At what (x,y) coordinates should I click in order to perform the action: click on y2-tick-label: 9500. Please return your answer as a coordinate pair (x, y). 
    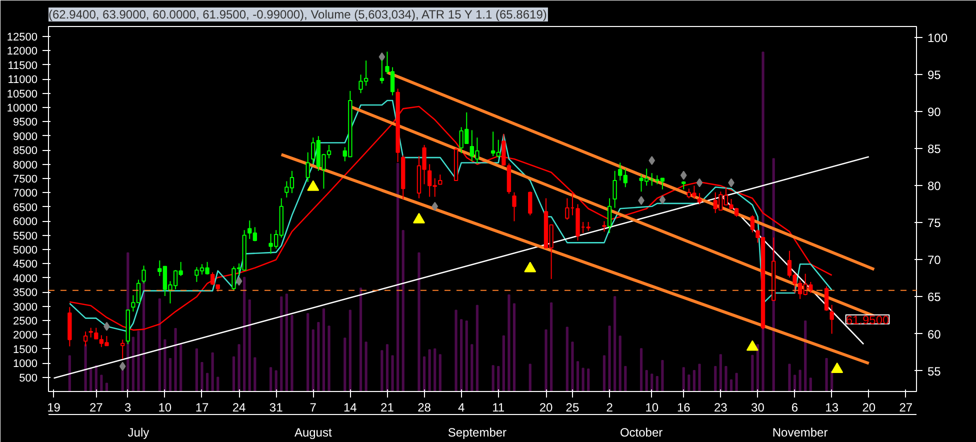
    Looking at the image, I should click on (25, 122).